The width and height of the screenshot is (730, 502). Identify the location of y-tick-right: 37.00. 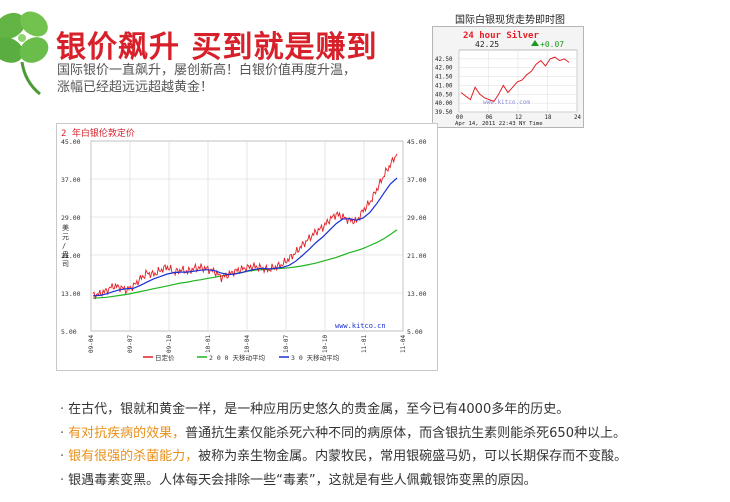
(417, 180).